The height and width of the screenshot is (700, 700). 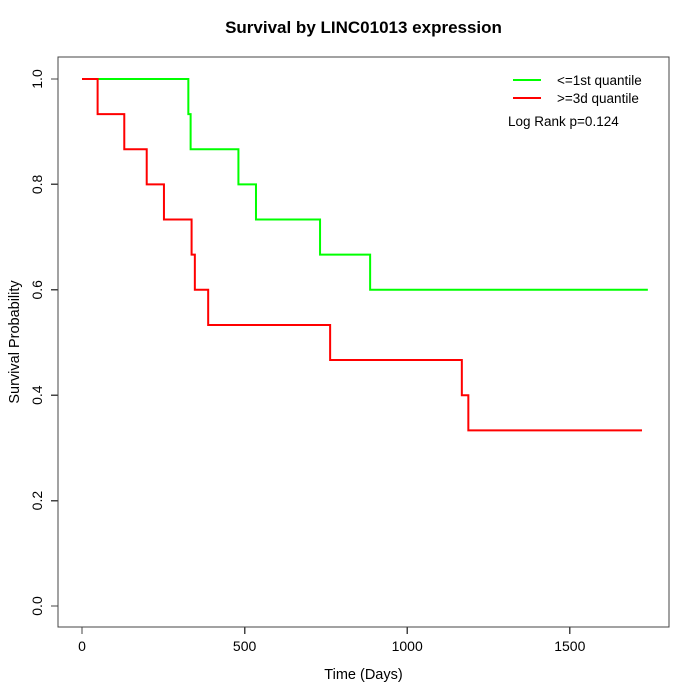 What do you see at coordinates (599, 80) in the screenshot?
I see `legend-label: <=1st quantile` at bounding box center [599, 80].